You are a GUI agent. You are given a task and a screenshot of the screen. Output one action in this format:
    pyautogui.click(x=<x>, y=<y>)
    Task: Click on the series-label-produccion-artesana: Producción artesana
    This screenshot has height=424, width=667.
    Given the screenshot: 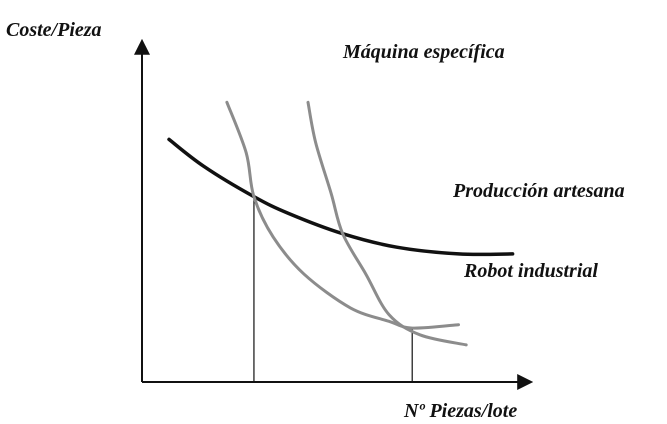 What is the action you would take?
    pyautogui.click(x=538, y=191)
    